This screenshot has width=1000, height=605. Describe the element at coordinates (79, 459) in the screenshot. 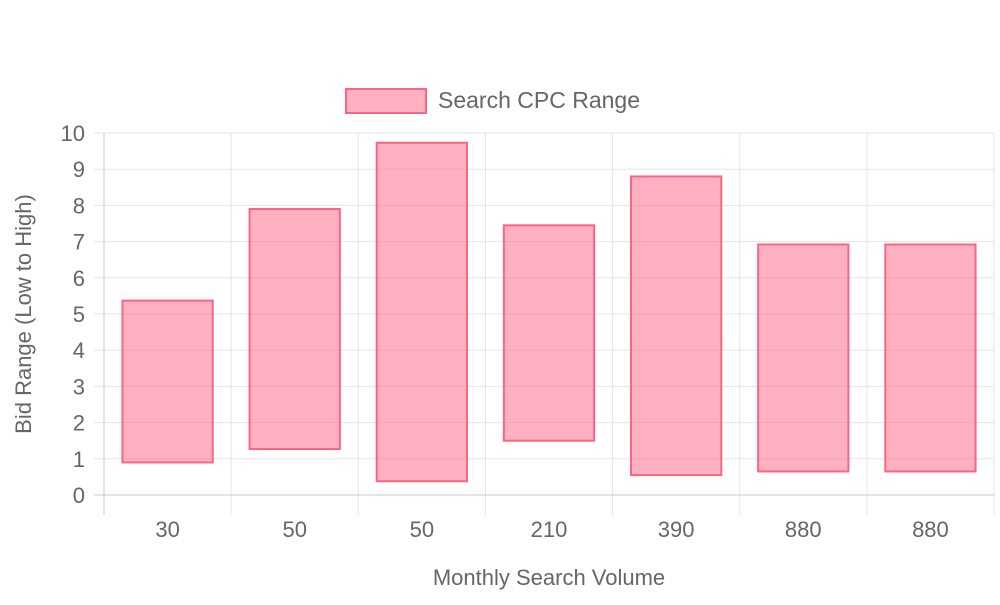

I see `y-tick-label: 1` at that location.